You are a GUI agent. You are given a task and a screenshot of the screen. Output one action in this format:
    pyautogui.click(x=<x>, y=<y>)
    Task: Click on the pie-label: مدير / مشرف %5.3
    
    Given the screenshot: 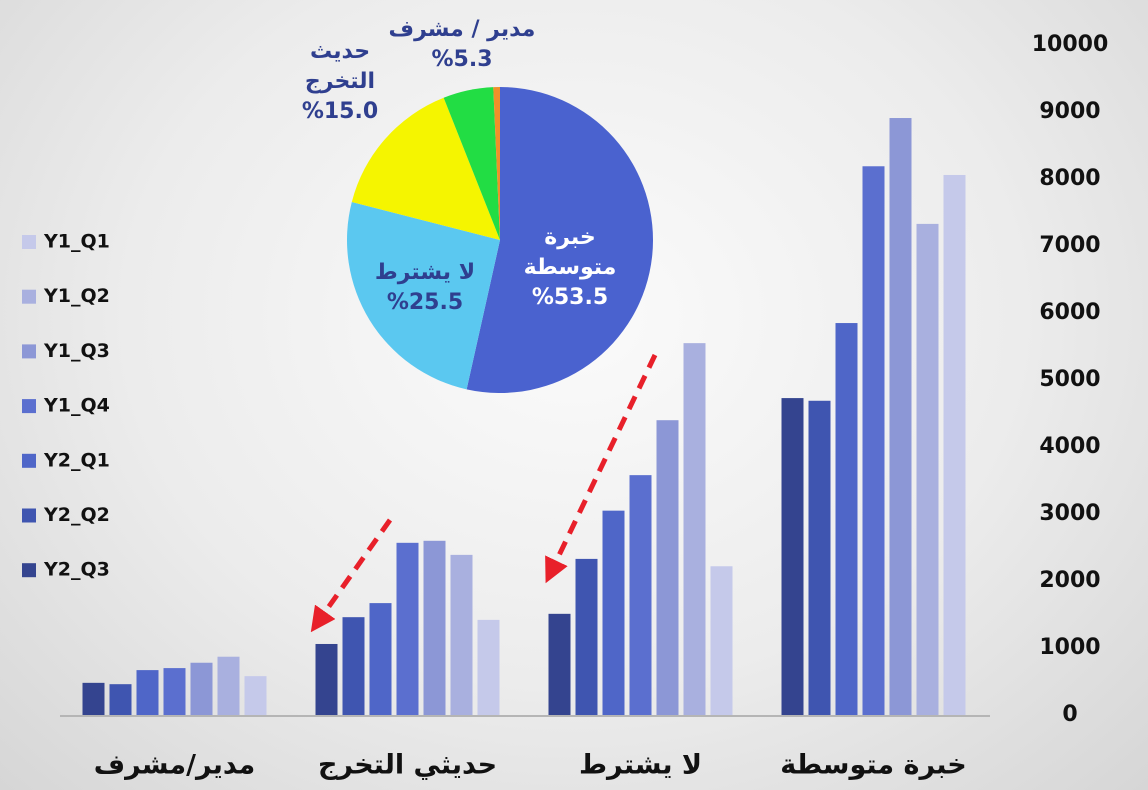 What is the action you would take?
    pyautogui.click(x=462, y=45)
    